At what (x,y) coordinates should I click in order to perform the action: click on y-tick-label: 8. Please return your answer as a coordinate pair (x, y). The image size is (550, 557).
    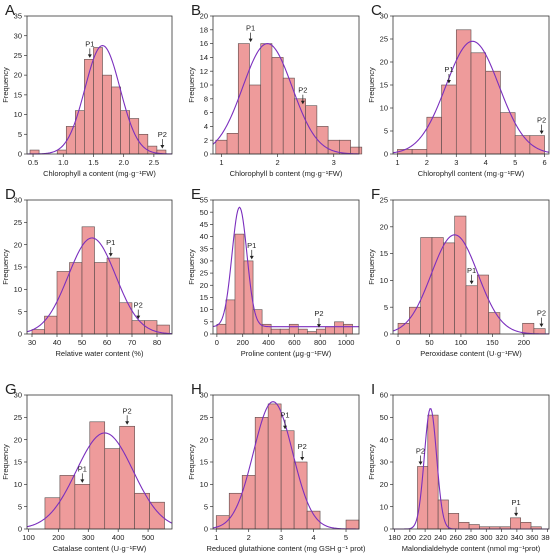
    Looking at the image, I should click on (206, 98).